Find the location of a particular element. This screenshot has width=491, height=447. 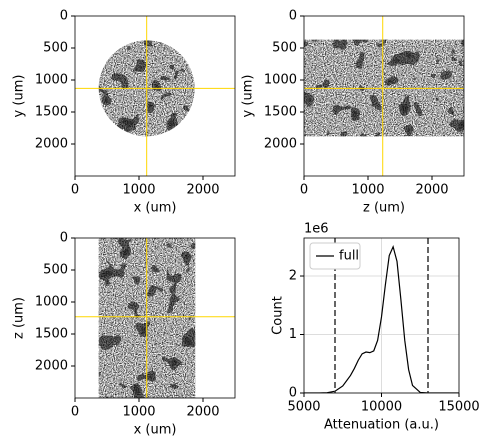

y-tick-label: 1 is located at coordinates (293, 334).